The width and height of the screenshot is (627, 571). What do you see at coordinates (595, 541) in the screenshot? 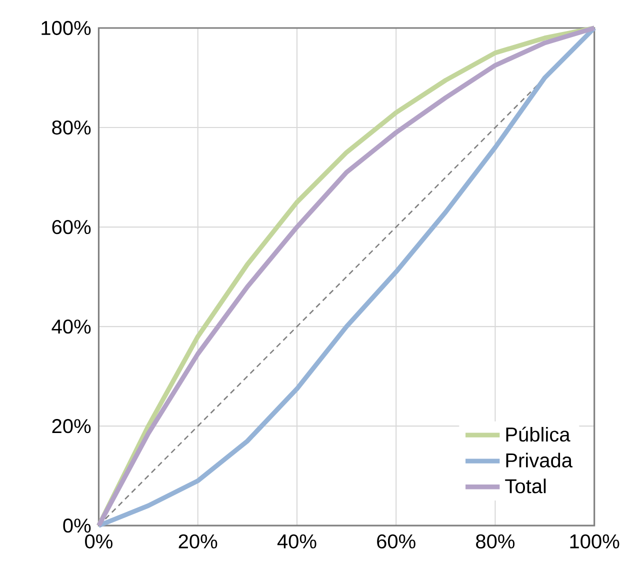
I see `x-tick-label: 100%` at bounding box center [595, 541].